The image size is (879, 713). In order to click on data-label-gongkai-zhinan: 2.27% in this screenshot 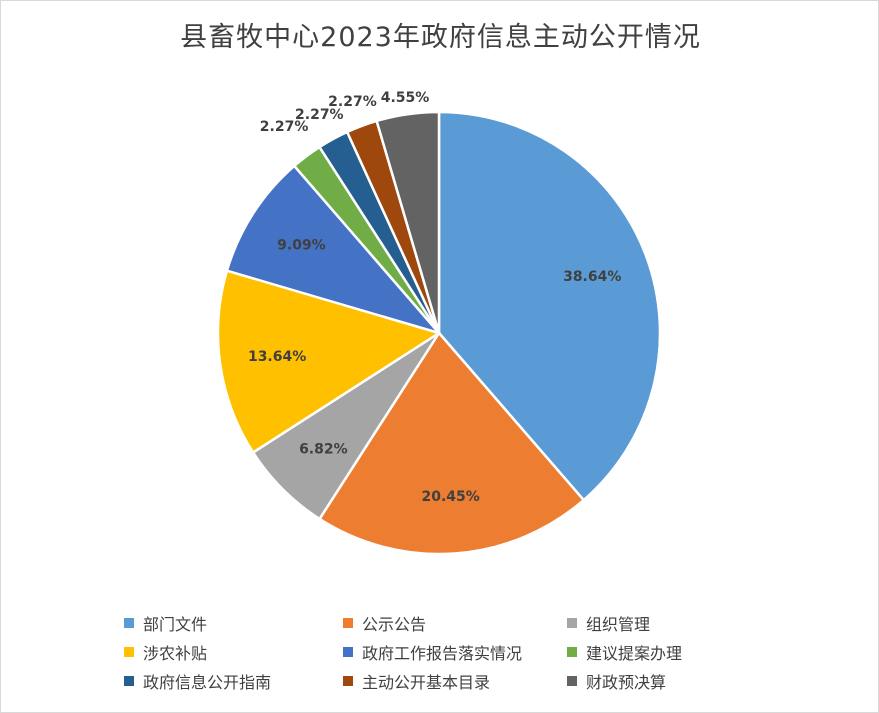, I will do `click(319, 115)`.